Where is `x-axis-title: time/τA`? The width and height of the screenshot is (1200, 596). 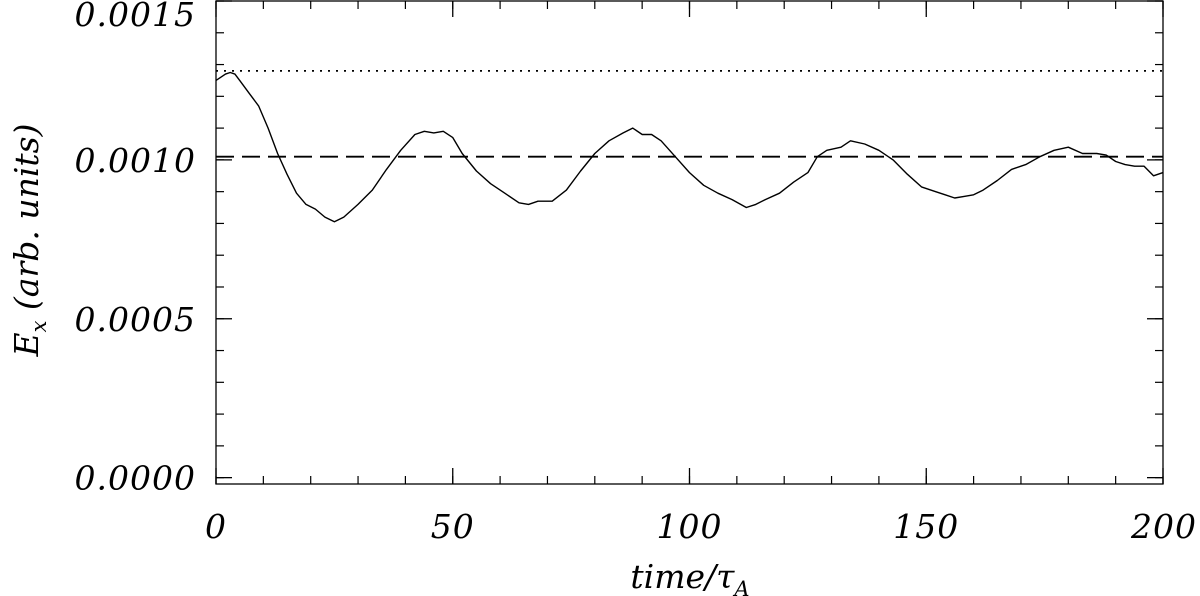 x-axis-title: time/τA is located at coordinates (689, 576).